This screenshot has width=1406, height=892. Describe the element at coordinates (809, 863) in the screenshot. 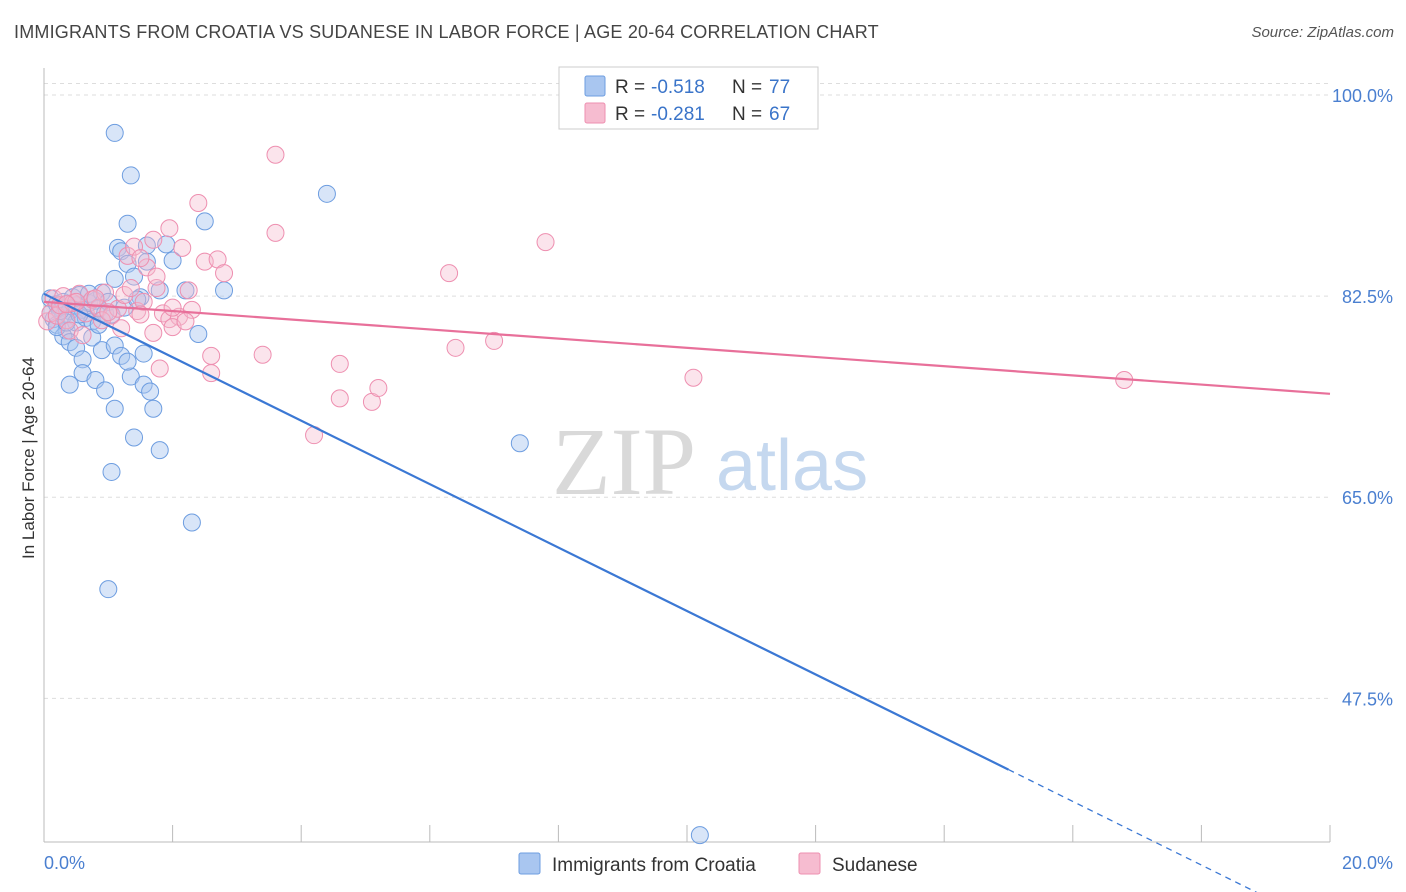

I see `legend-bottom-swatch-sudanese` at that location.